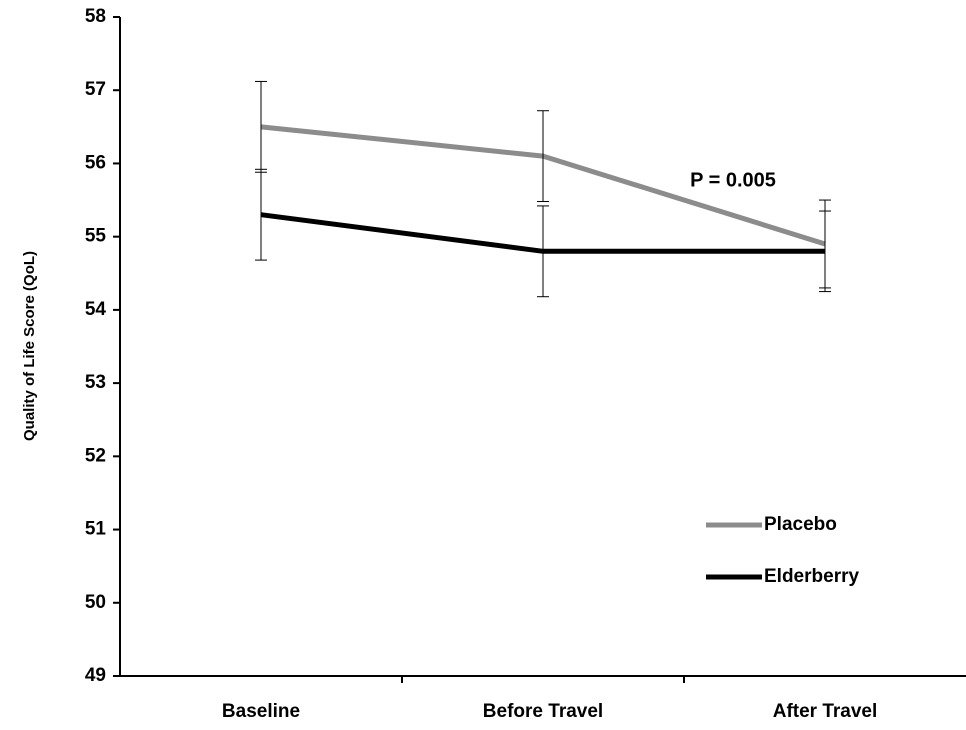 Image resolution: width=966 pixels, height=730 pixels. Describe the element at coordinates (95, 16) in the screenshot. I see `y-tick-label: 58` at that location.